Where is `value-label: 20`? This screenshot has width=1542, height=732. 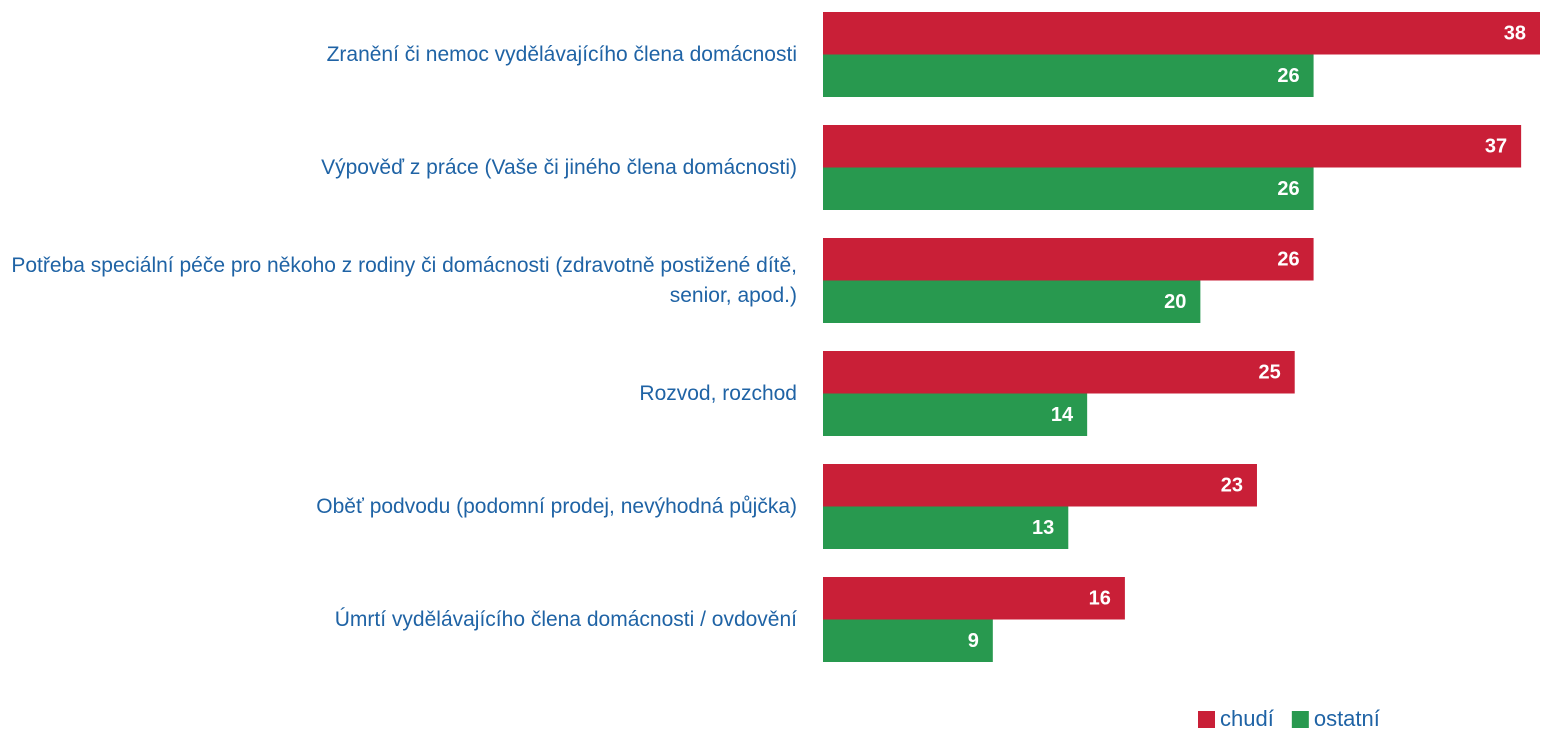 value-label: 20 is located at coordinates (1175, 302).